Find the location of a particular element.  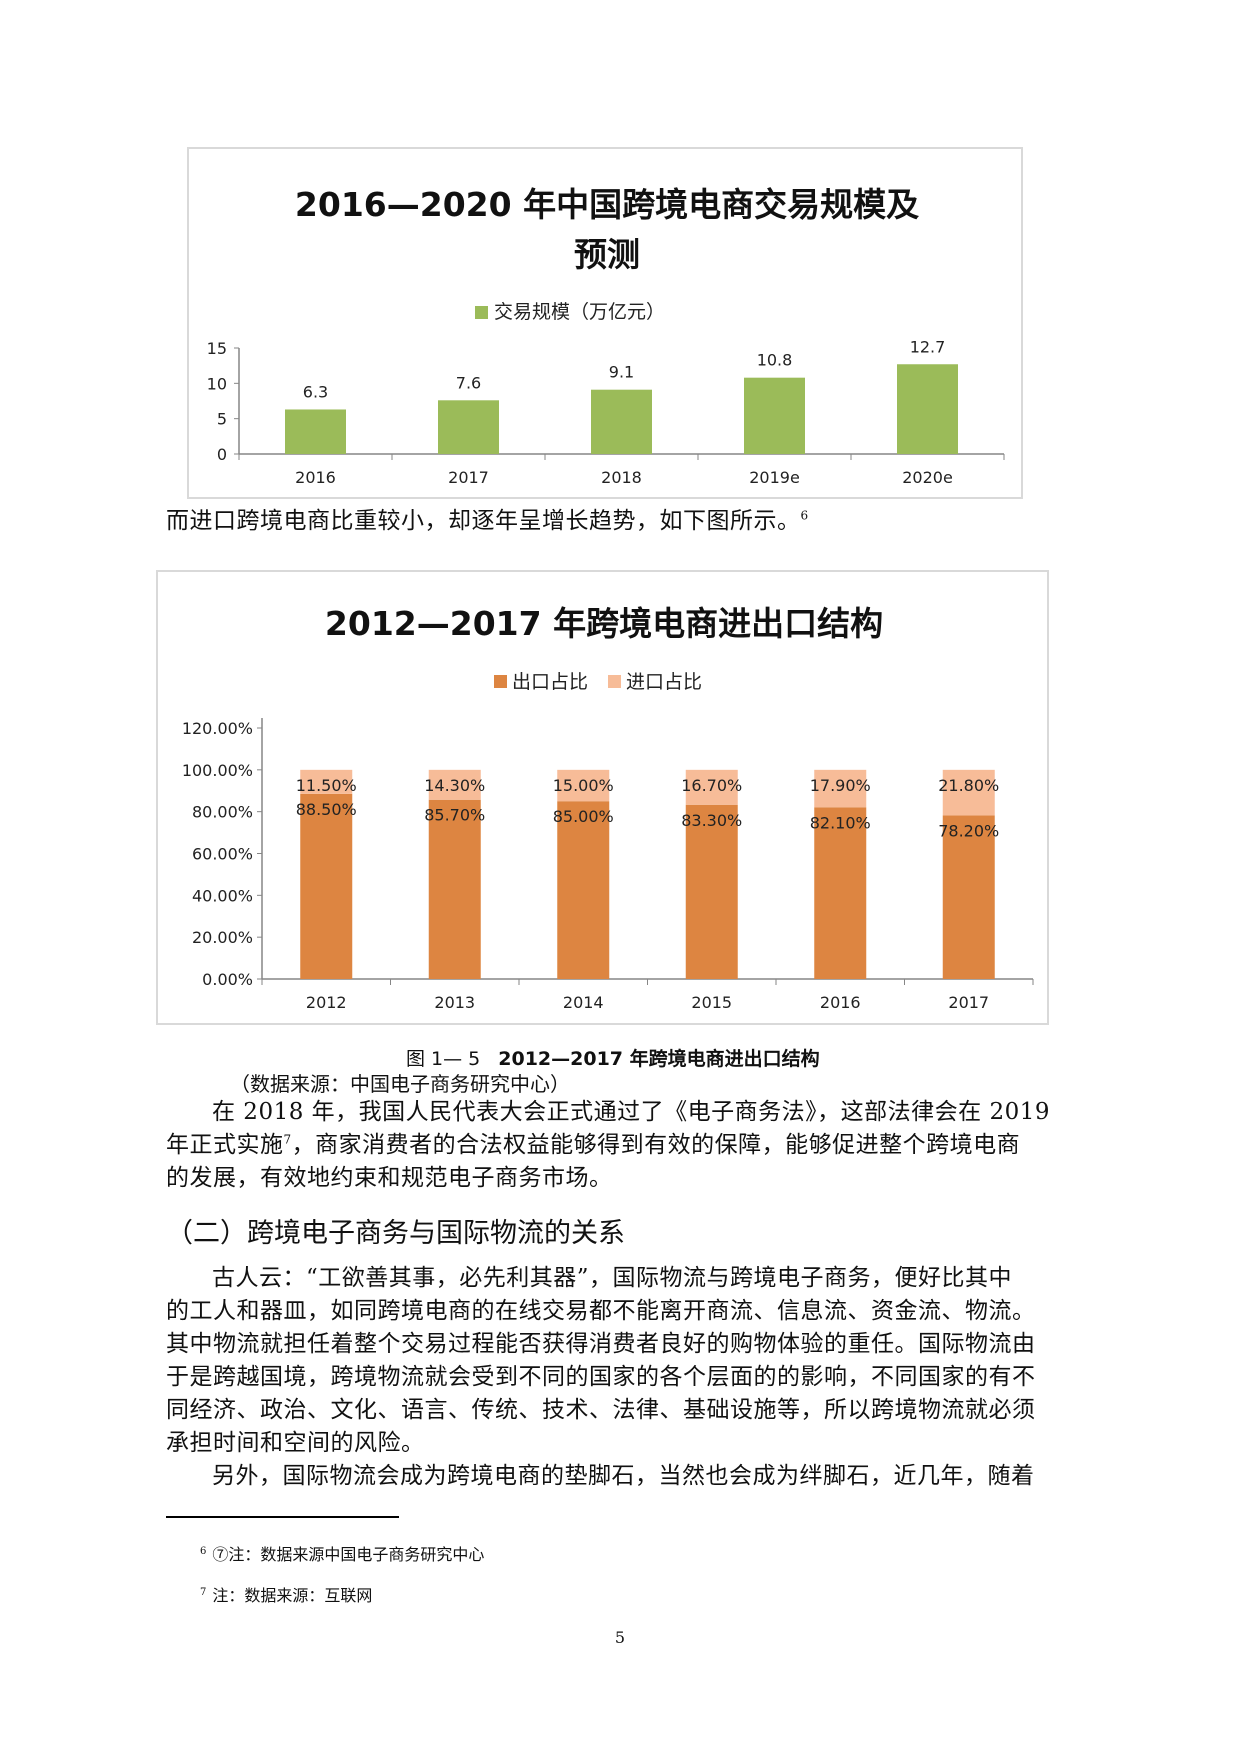

data-label-export: 85.00% is located at coordinates (583, 816).